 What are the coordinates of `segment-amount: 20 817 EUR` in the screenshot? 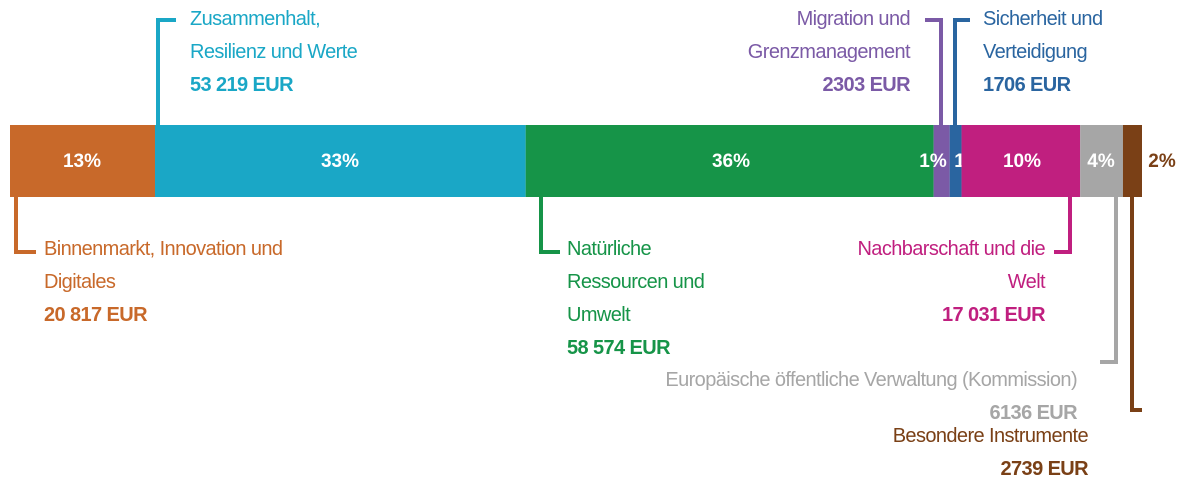 It's located at (96, 315).